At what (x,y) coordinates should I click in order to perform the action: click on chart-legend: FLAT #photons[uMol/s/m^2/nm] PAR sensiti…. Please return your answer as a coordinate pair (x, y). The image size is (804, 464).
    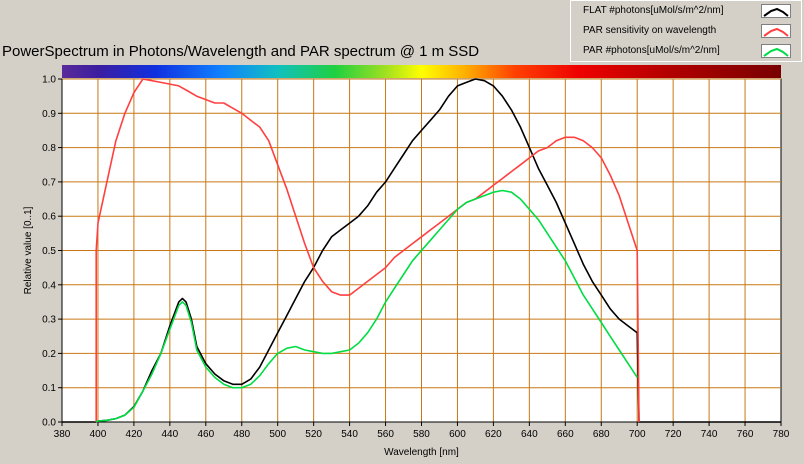
    Looking at the image, I should click on (686, 31).